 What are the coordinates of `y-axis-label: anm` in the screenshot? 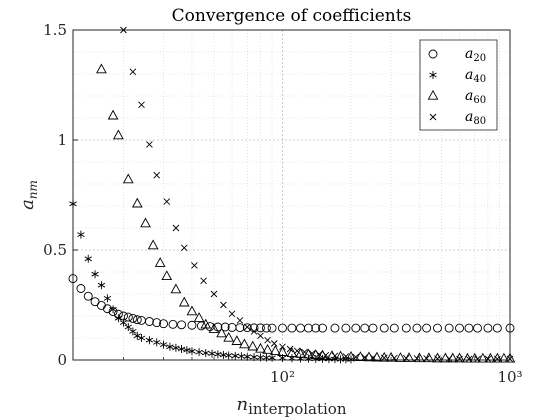 It's located at (28, 195).